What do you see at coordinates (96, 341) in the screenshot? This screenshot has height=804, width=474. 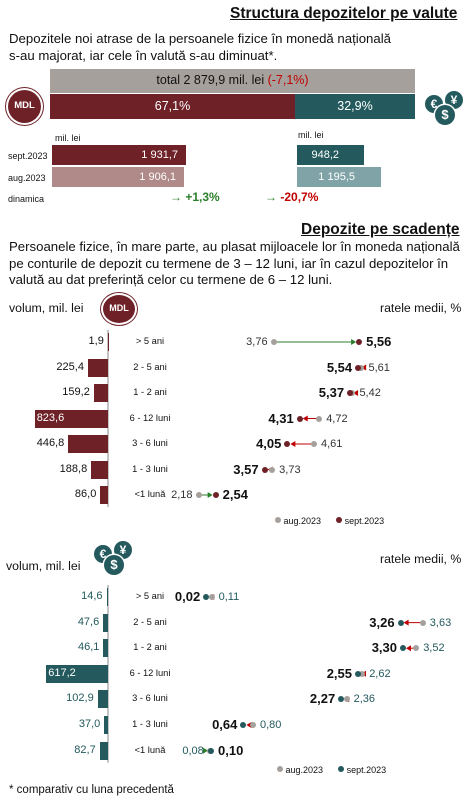 I see `chart1-volume-label: 1,9` at bounding box center [96, 341].